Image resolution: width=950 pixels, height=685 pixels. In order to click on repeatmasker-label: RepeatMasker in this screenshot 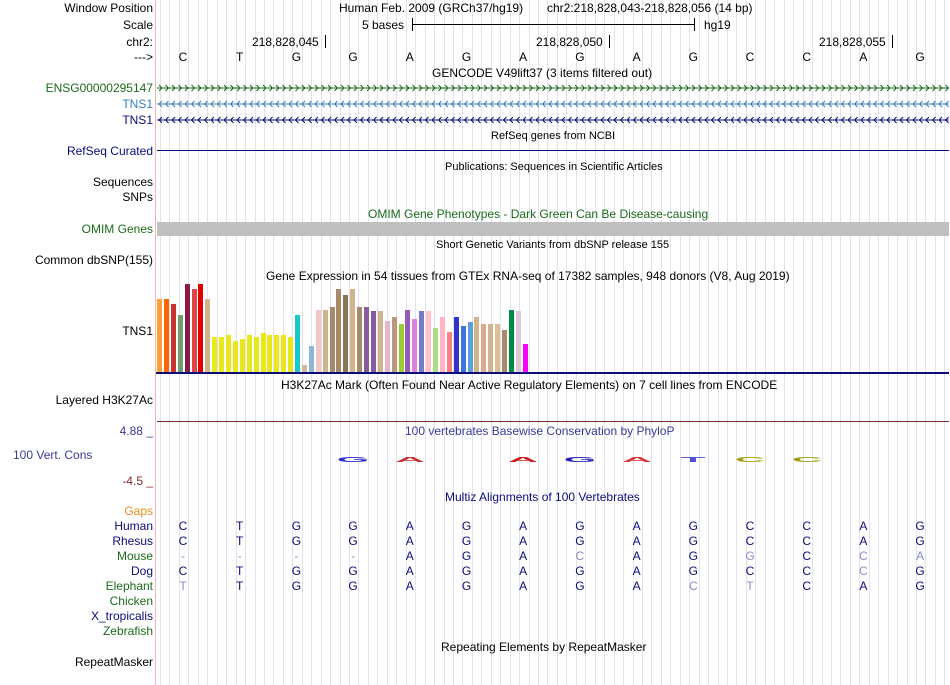, I will do `click(113, 662)`.